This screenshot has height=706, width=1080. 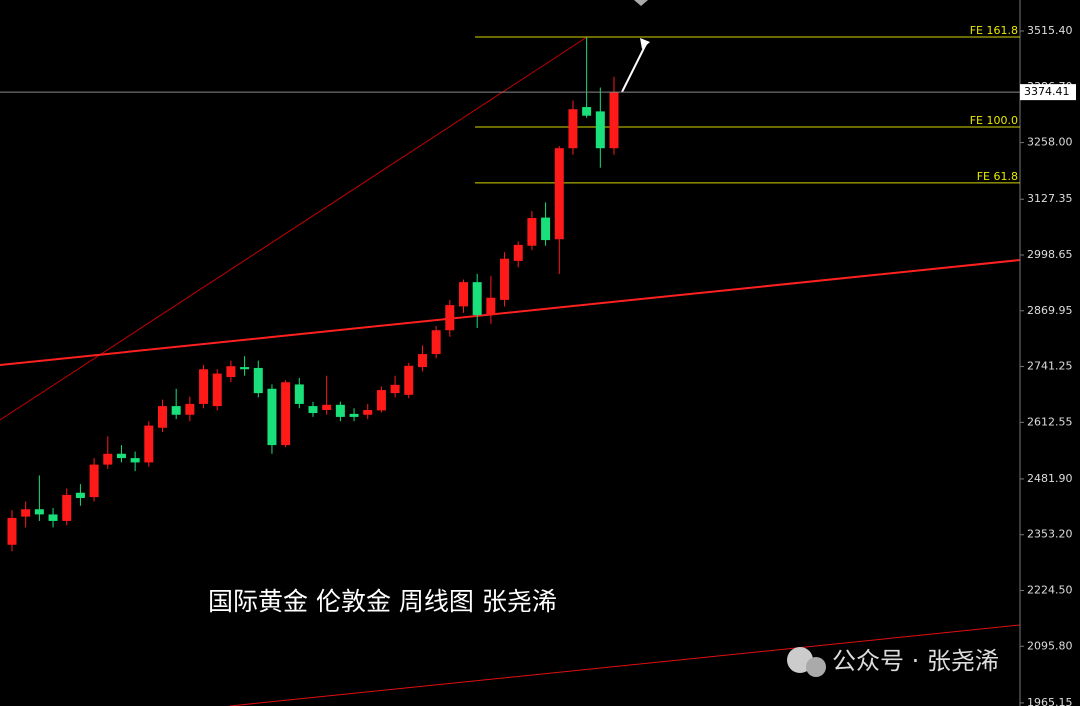 I want to click on price-label: 3374.41, so click(x=1047, y=91).